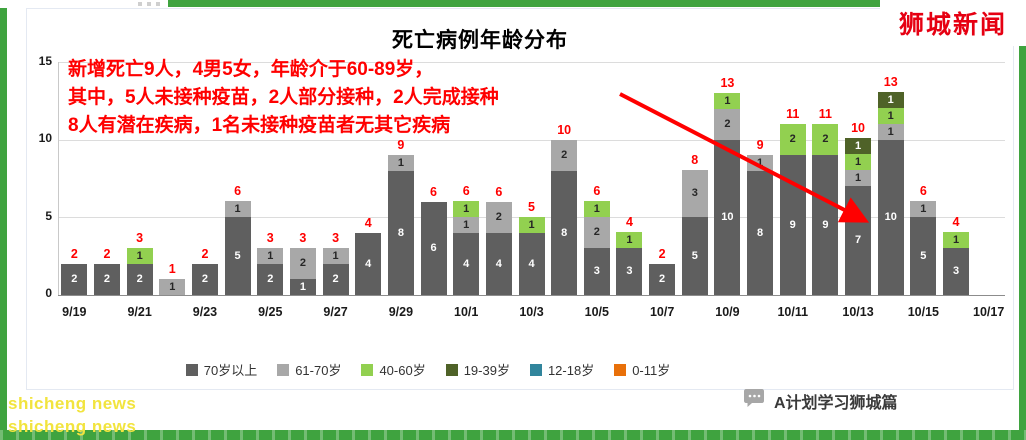  I want to click on annotation-line-2: 其中，5人未接种疫苗，2人部分接种，2人完成接种, so click(283, 97).